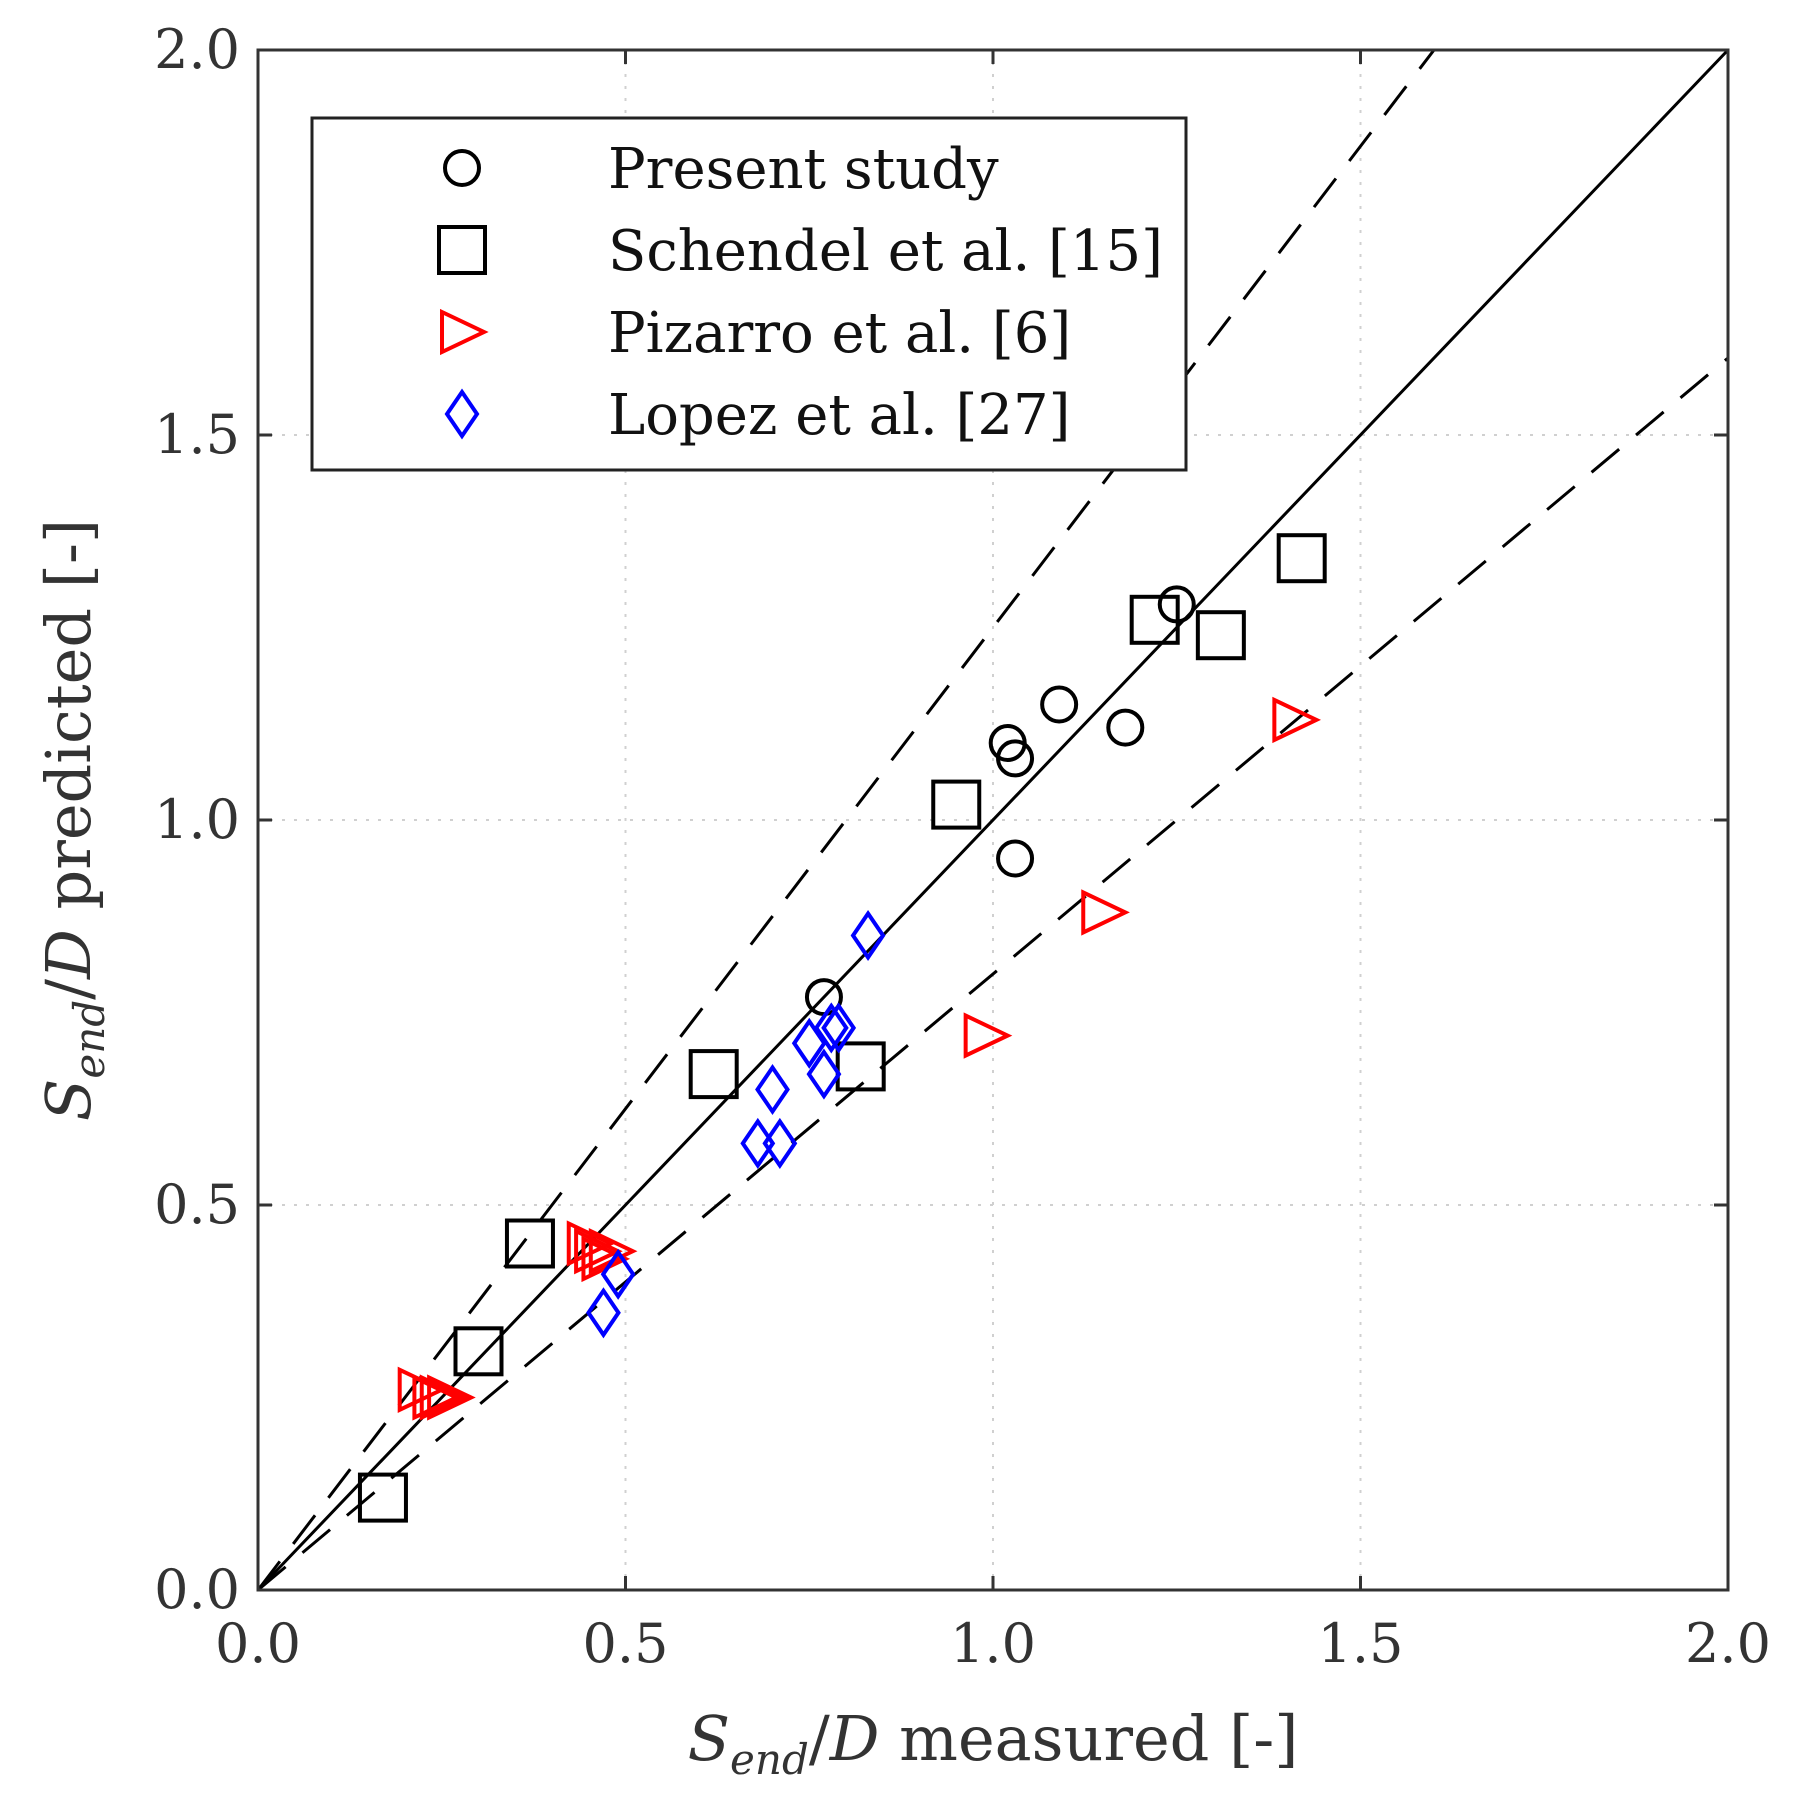  What do you see at coordinates (73, 820) in the screenshot?
I see `y-axis-label: Send/D predicted [-]` at bounding box center [73, 820].